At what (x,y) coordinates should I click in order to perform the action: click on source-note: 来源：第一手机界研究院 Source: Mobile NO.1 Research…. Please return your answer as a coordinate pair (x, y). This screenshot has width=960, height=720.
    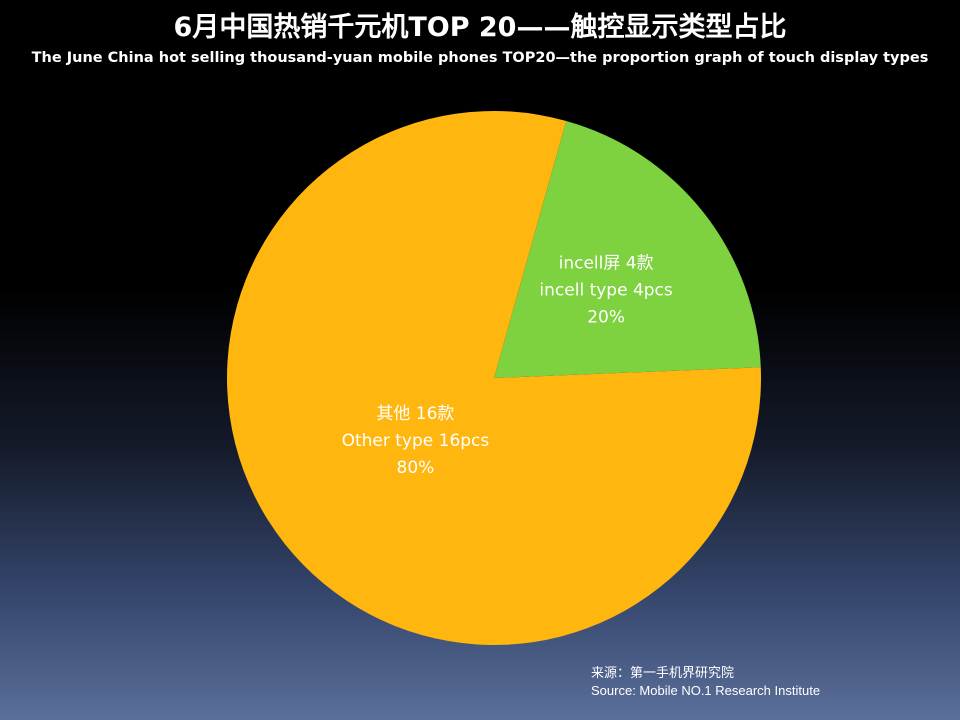
    Looking at the image, I should click on (705, 682).